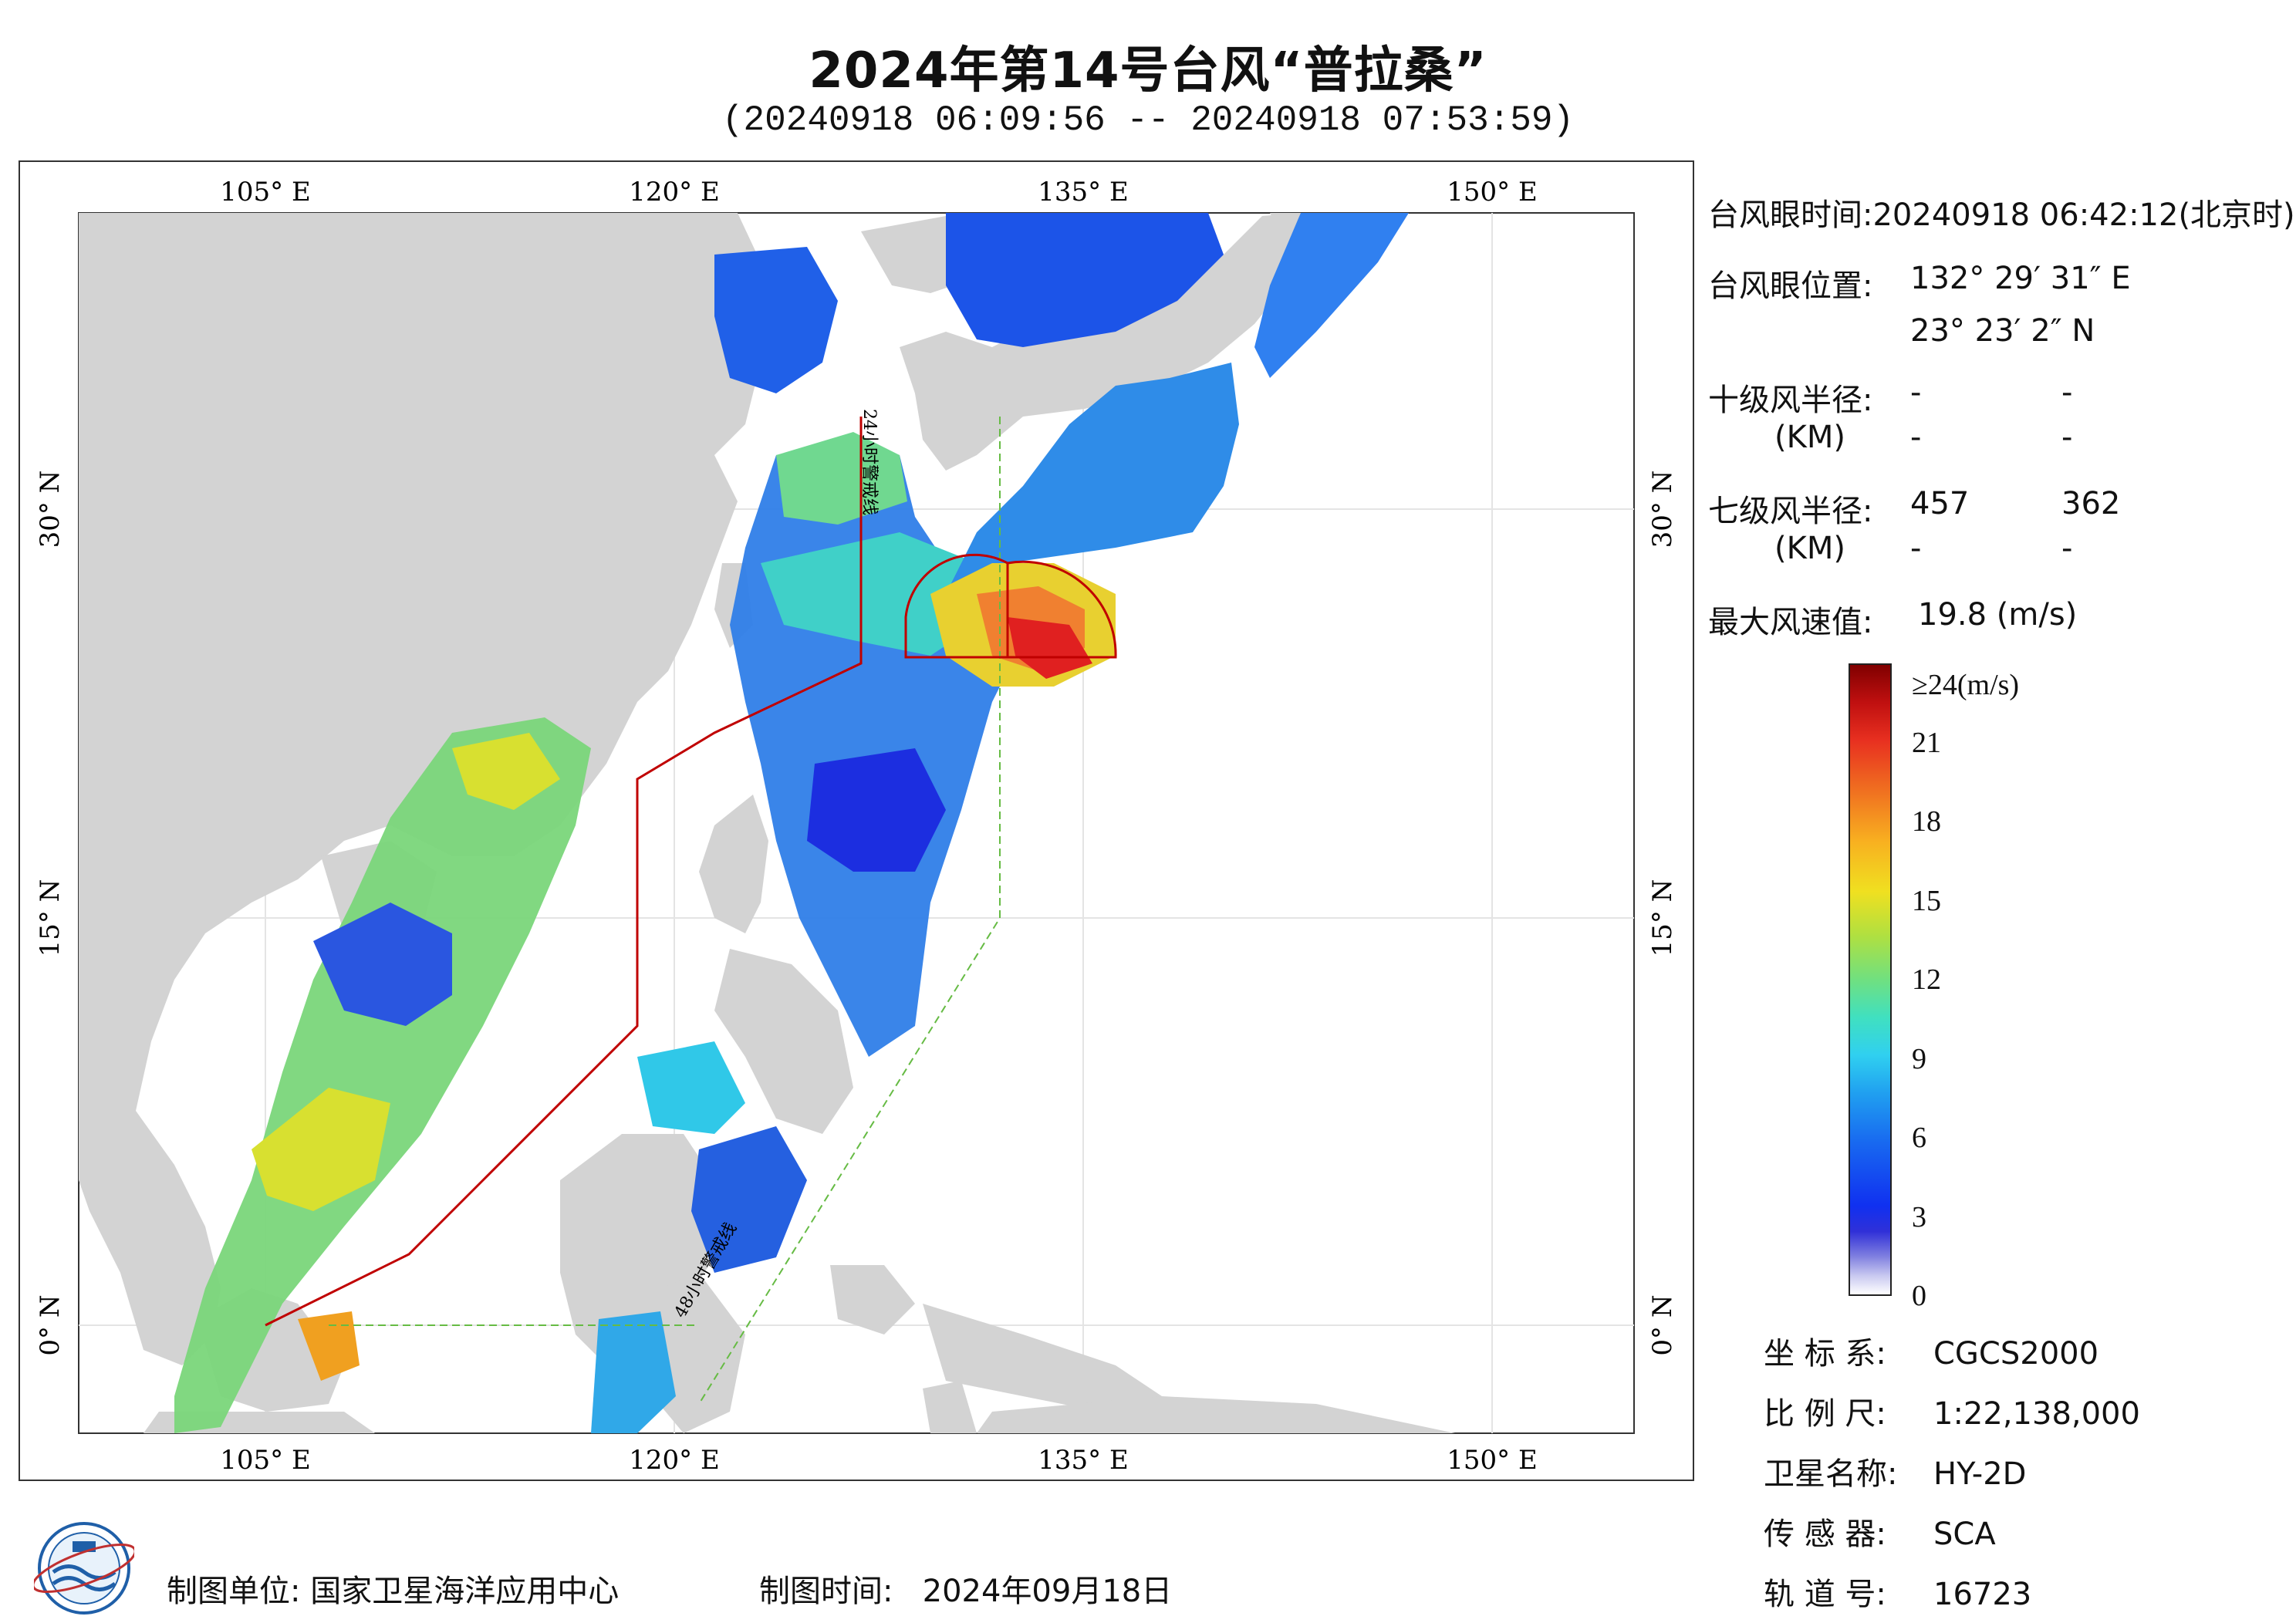 This screenshot has width=2296, height=1623. I want to click on lat-labels-left: 30° N 15° N 0° N, so click(51, 913).